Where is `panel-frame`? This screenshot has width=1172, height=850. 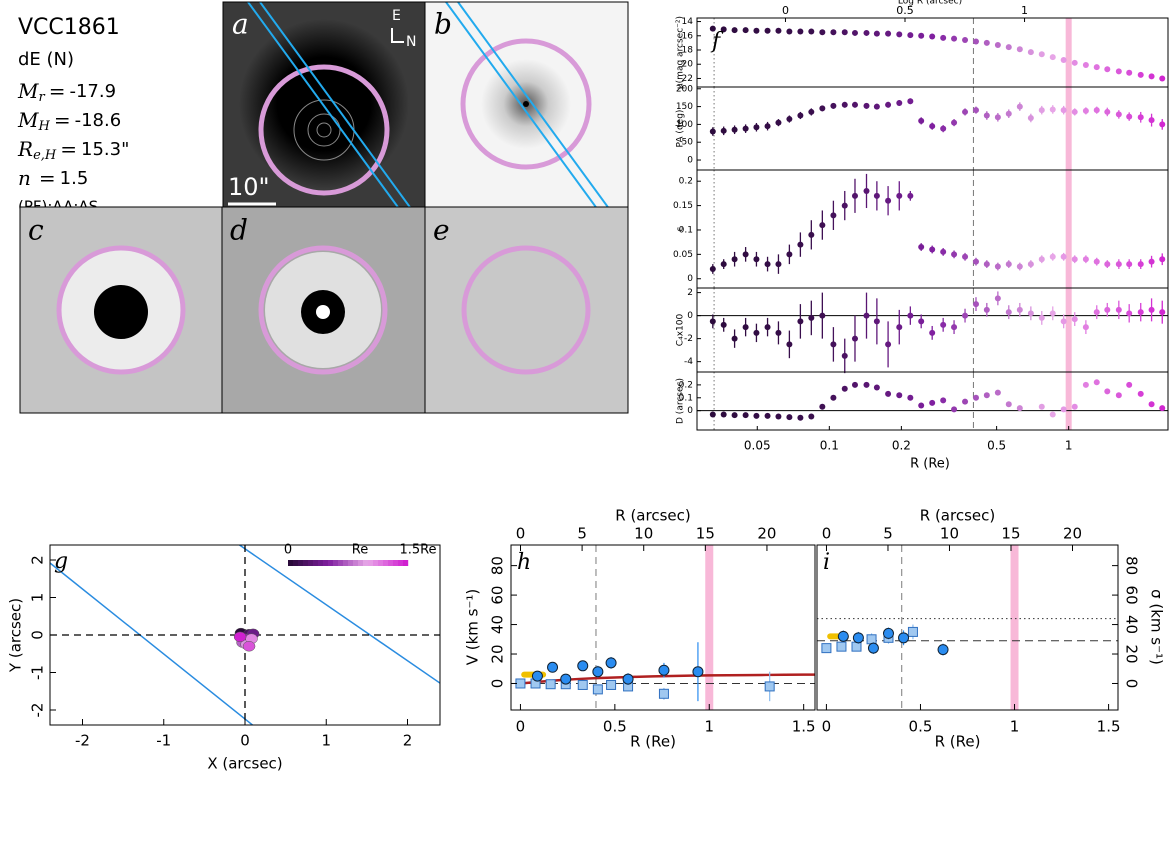 panel-frame is located at coordinates (245, 635).